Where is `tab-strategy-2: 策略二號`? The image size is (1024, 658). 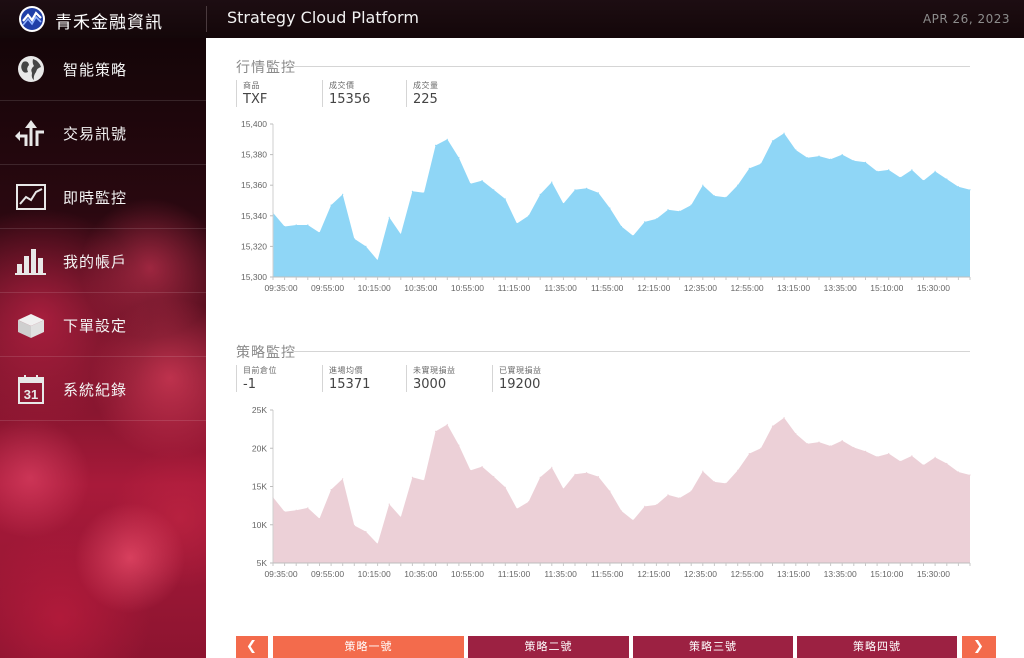
tab-strategy-2: 策略二號 is located at coordinates (548, 647).